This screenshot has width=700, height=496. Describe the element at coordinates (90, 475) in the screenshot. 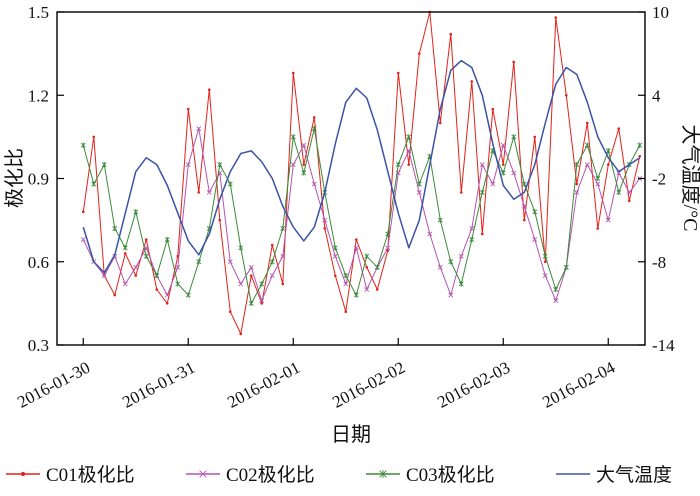

I see `legend-label: C01极化比` at that location.